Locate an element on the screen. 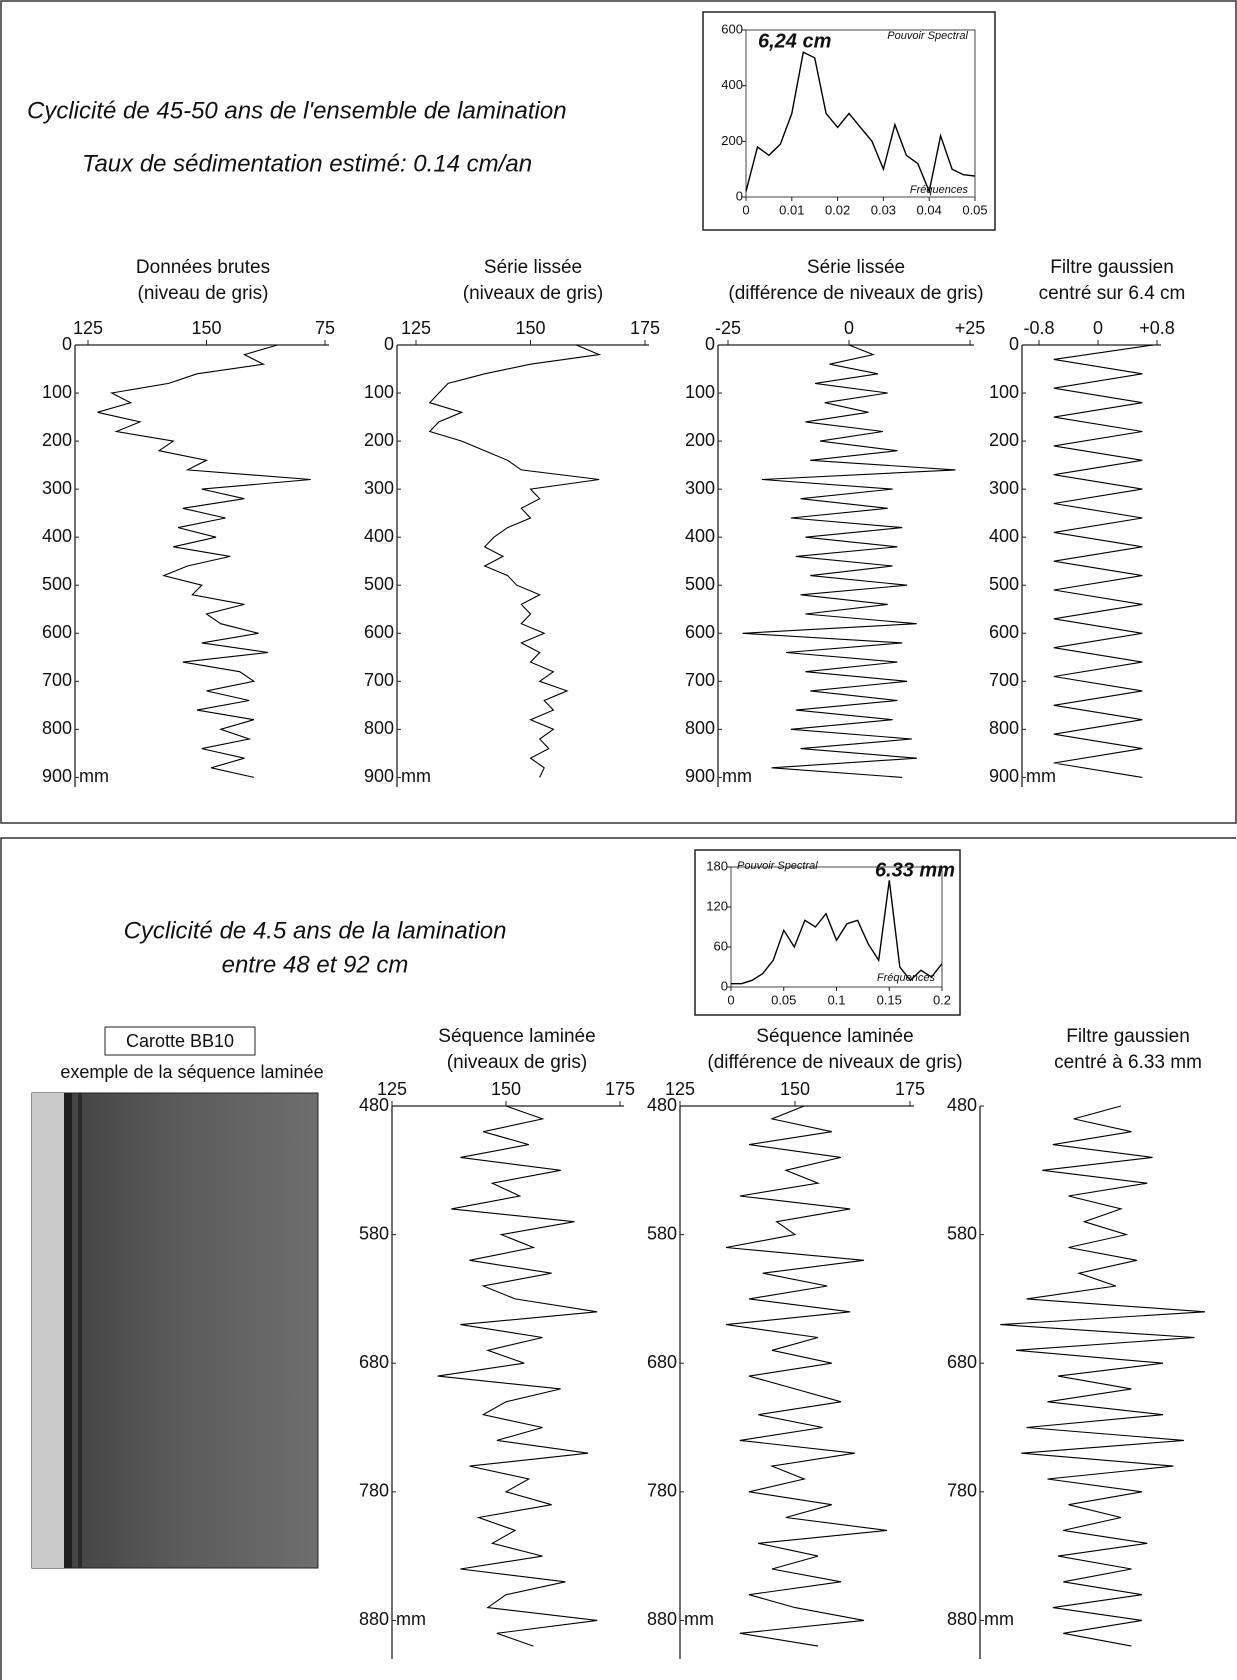  y-tick-label: 880 is located at coordinates (374, 1619).